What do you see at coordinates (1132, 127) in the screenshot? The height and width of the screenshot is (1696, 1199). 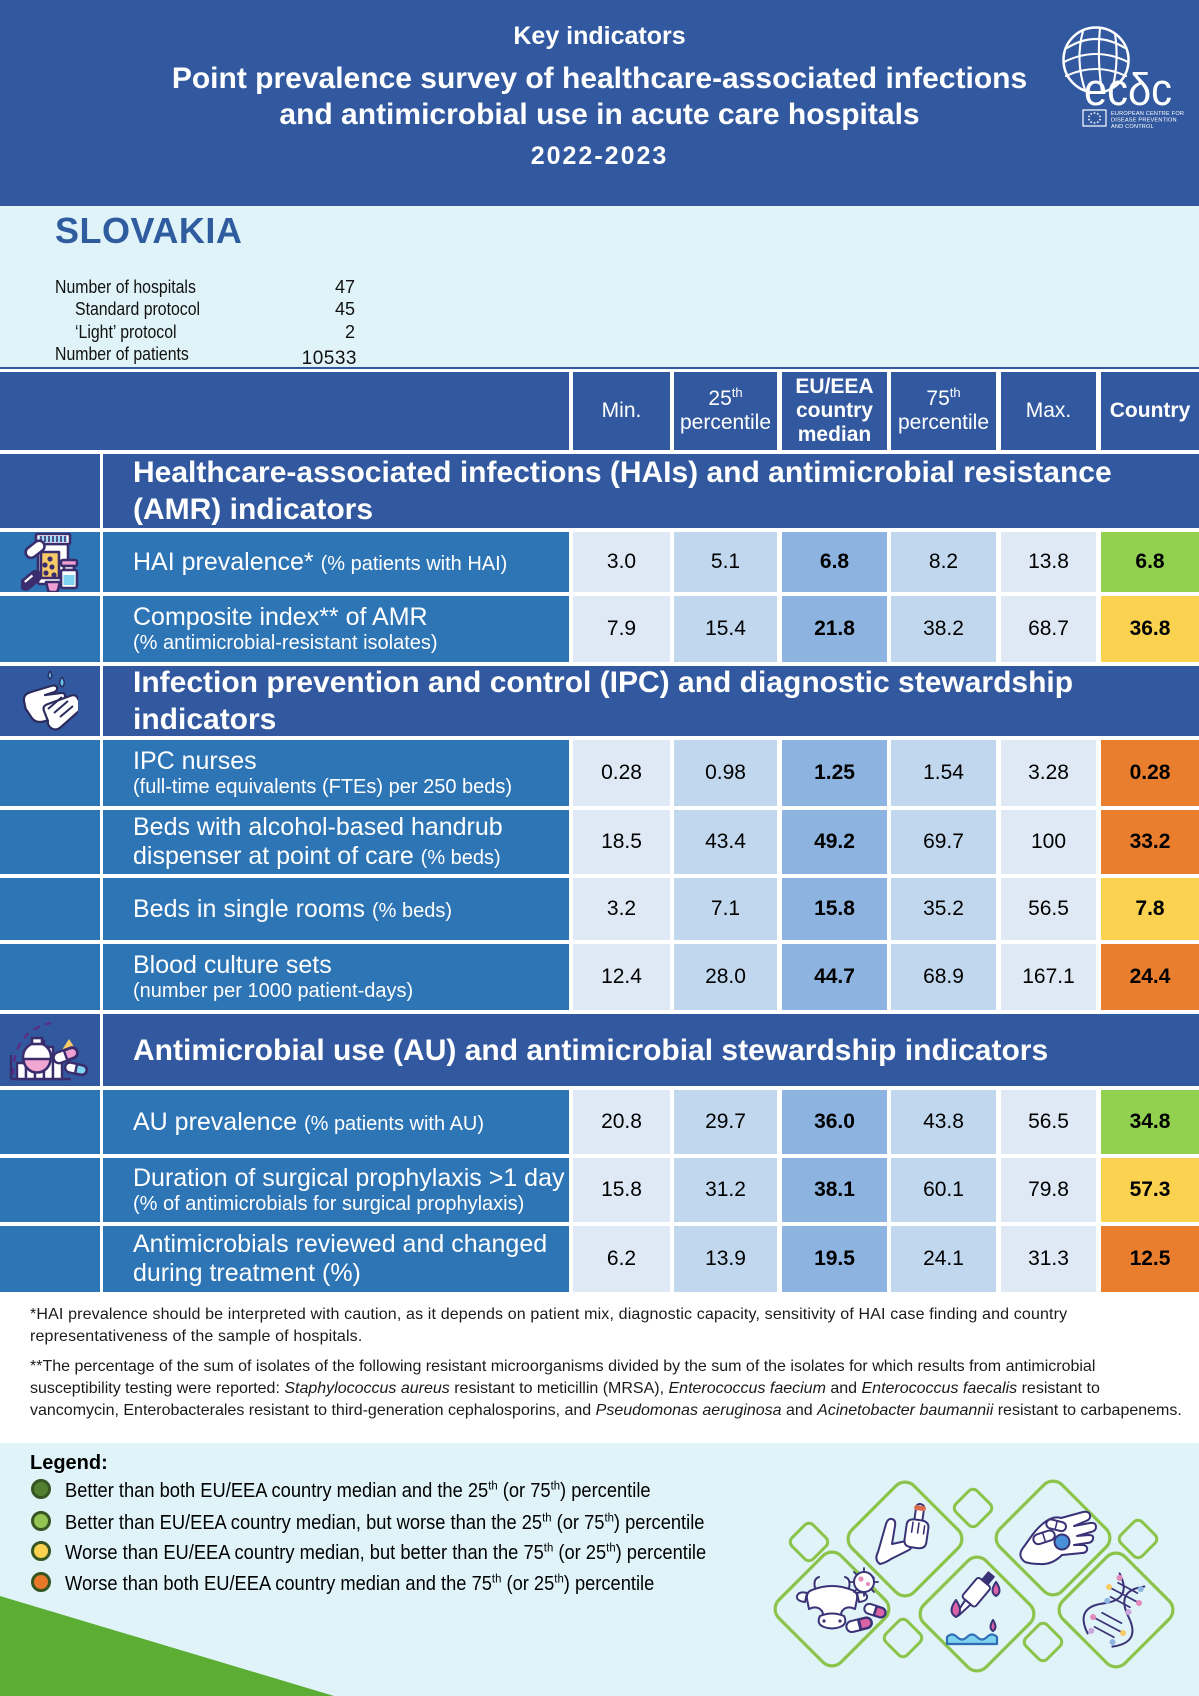 I see `svg-text: AND CONTROL` at bounding box center [1132, 127].